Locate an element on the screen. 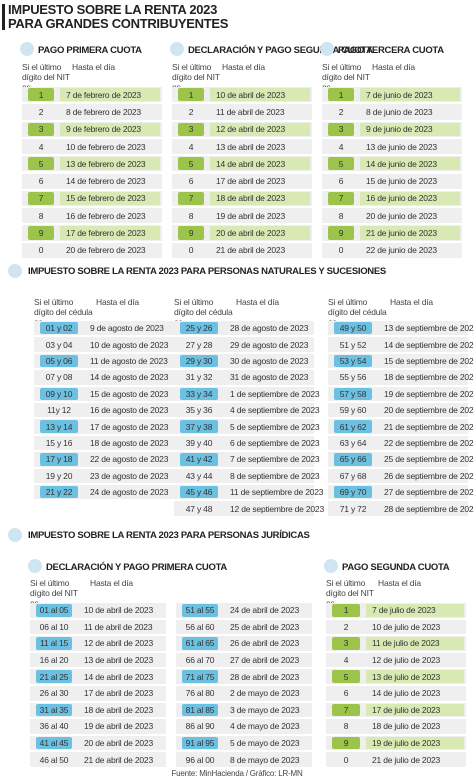 This screenshot has width=474, height=781. row-date: 5 de septiembre de 2023 is located at coordinates (275, 426).